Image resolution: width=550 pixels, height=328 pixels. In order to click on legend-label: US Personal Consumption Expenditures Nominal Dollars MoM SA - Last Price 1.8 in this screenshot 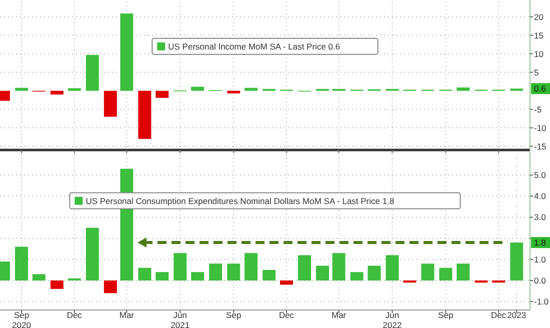, I will do `click(240, 201)`.